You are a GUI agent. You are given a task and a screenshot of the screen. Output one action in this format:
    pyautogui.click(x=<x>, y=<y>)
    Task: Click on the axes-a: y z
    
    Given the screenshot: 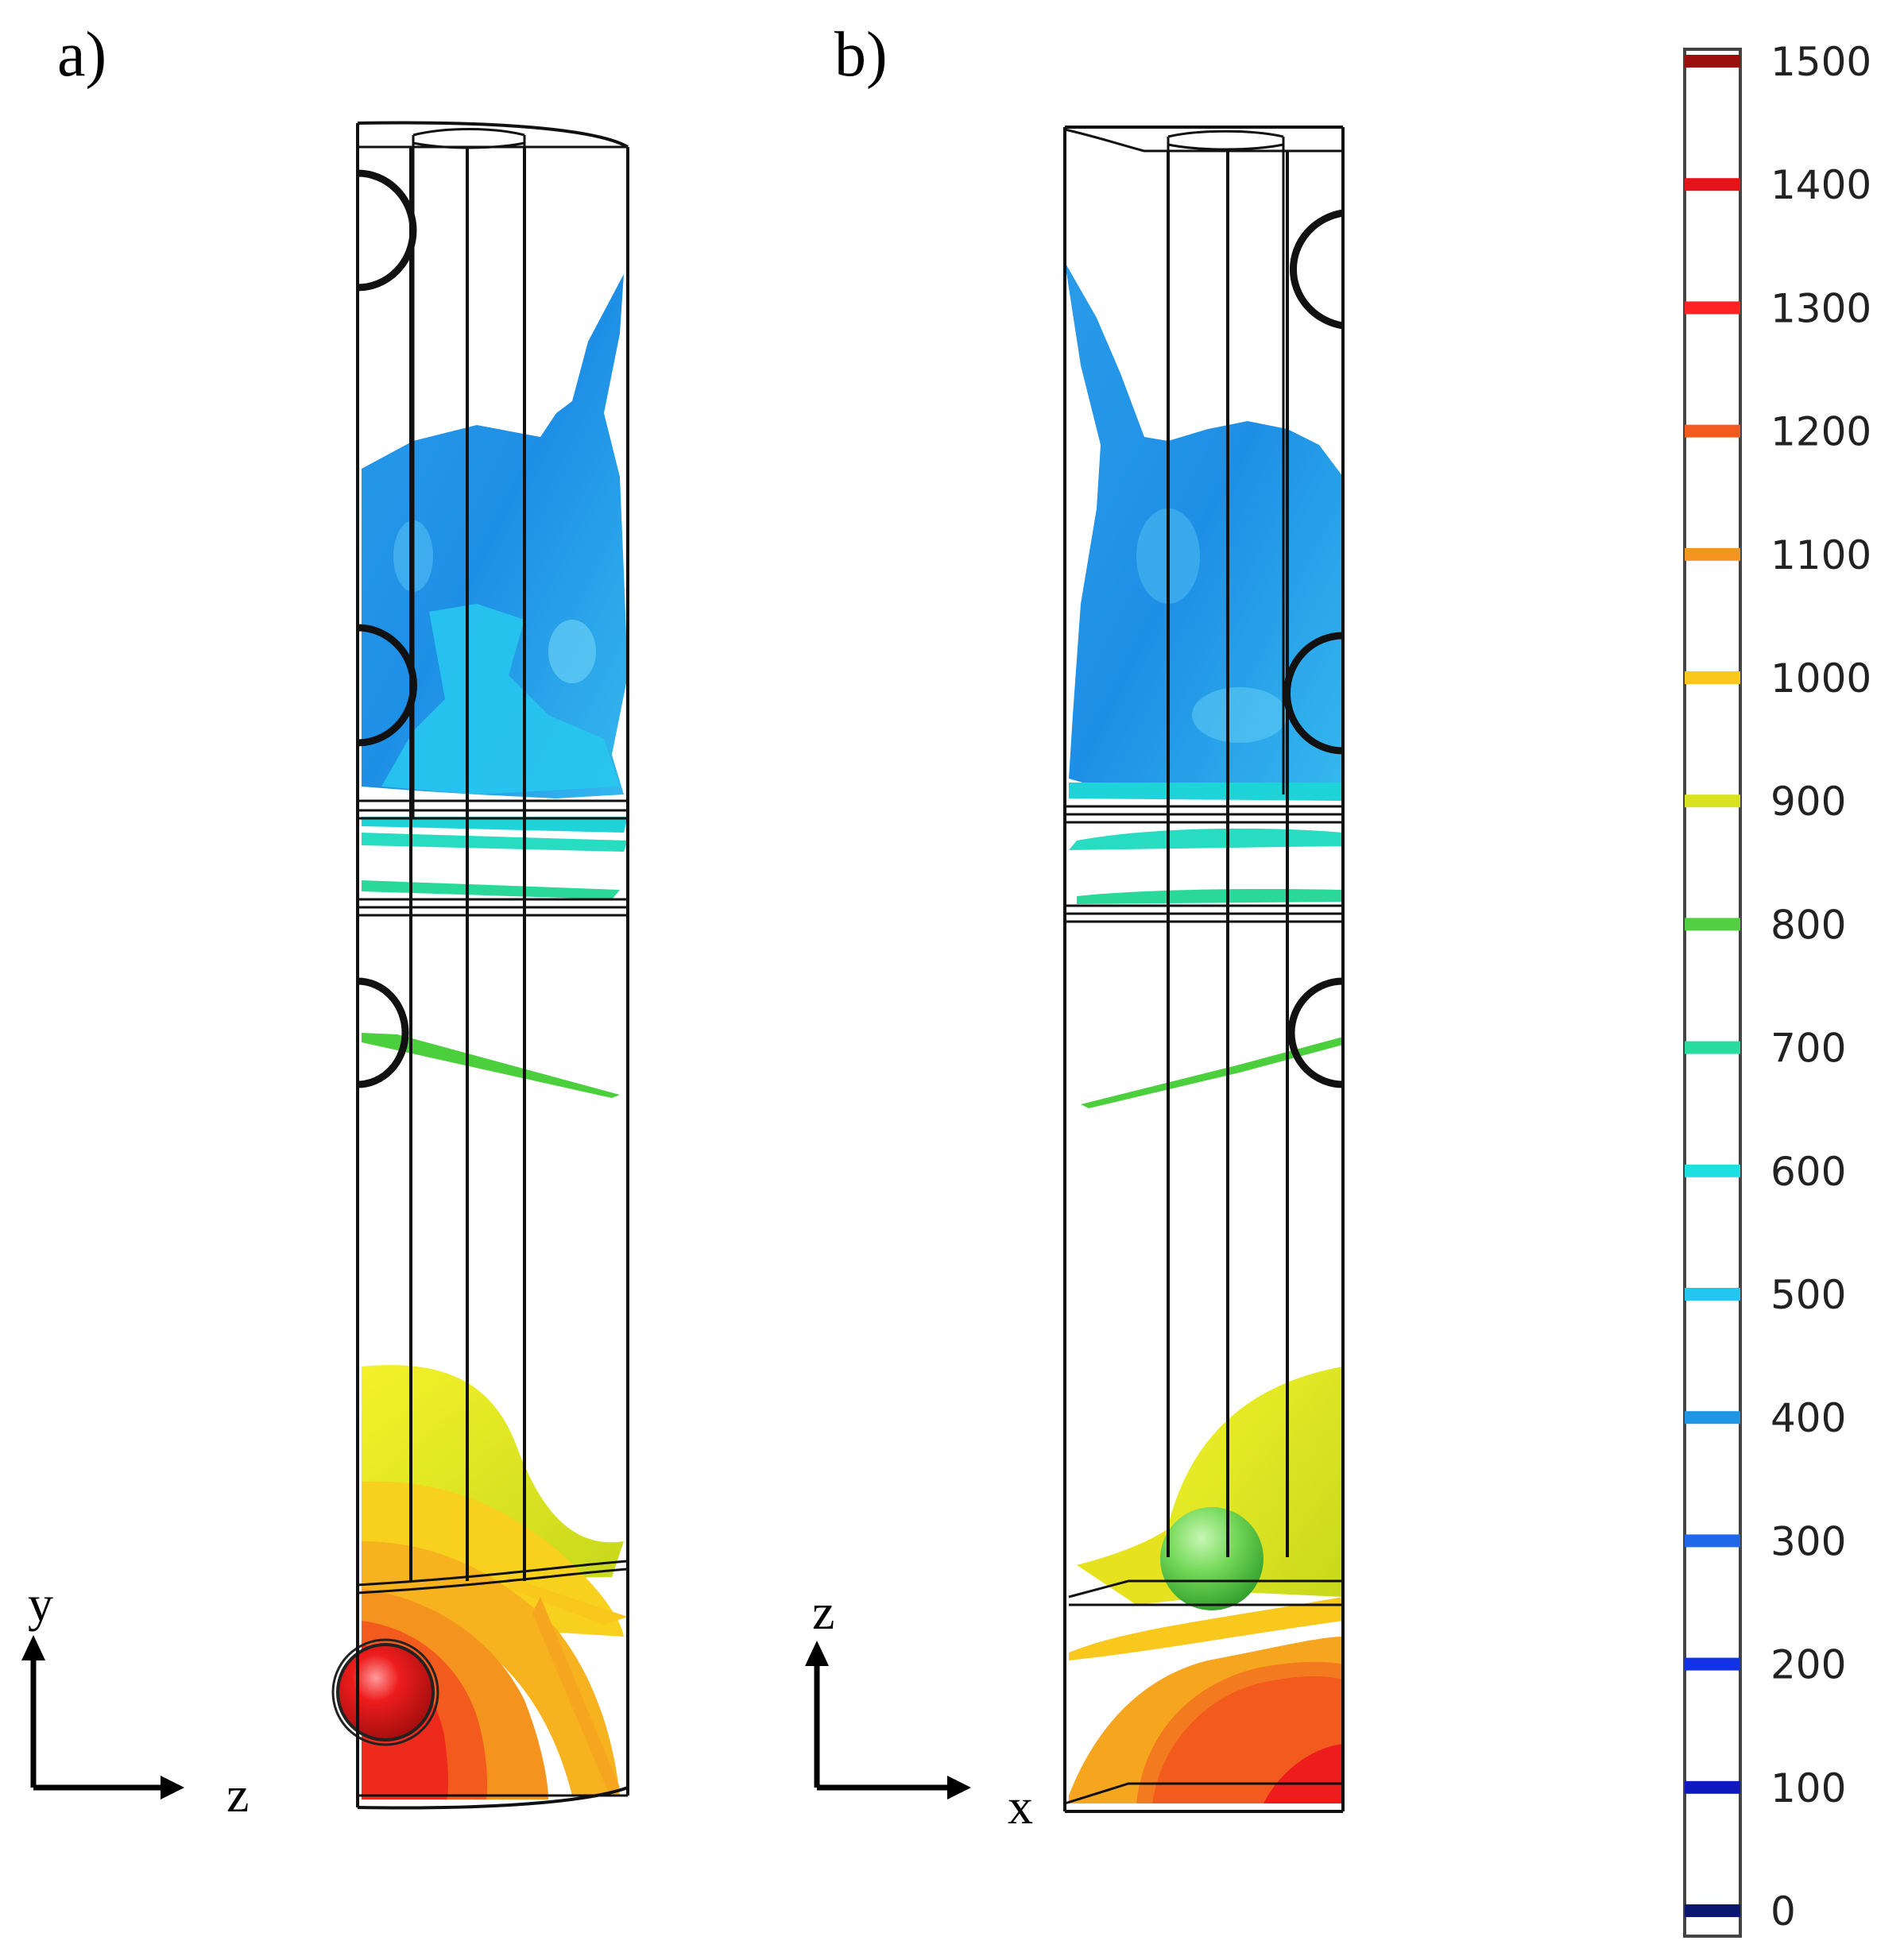 What is the action you would take?
    pyautogui.click(x=135, y=1699)
    